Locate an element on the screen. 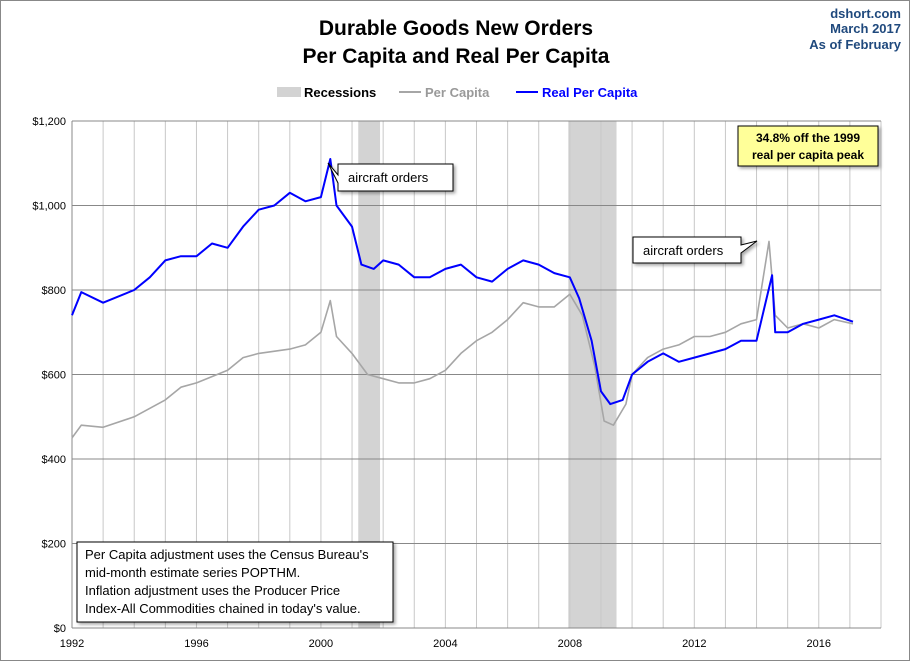 This screenshot has width=910, height=667. x-tick-label: 1996 is located at coordinates (196, 644).